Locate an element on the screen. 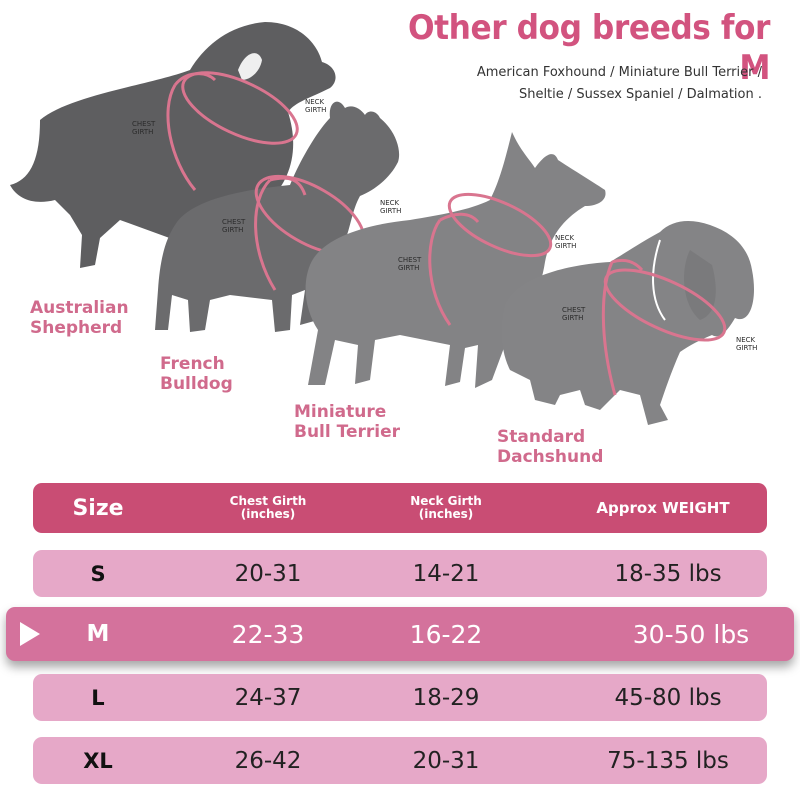 This screenshot has width=800, height=800. weight-column-header: Approx WEIGHT is located at coordinates (663, 507).